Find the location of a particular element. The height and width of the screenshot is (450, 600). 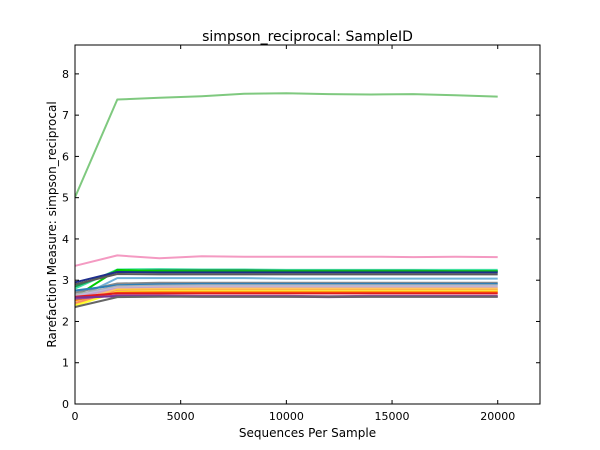

x-tick-label: 15000 is located at coordinates (392, 416).